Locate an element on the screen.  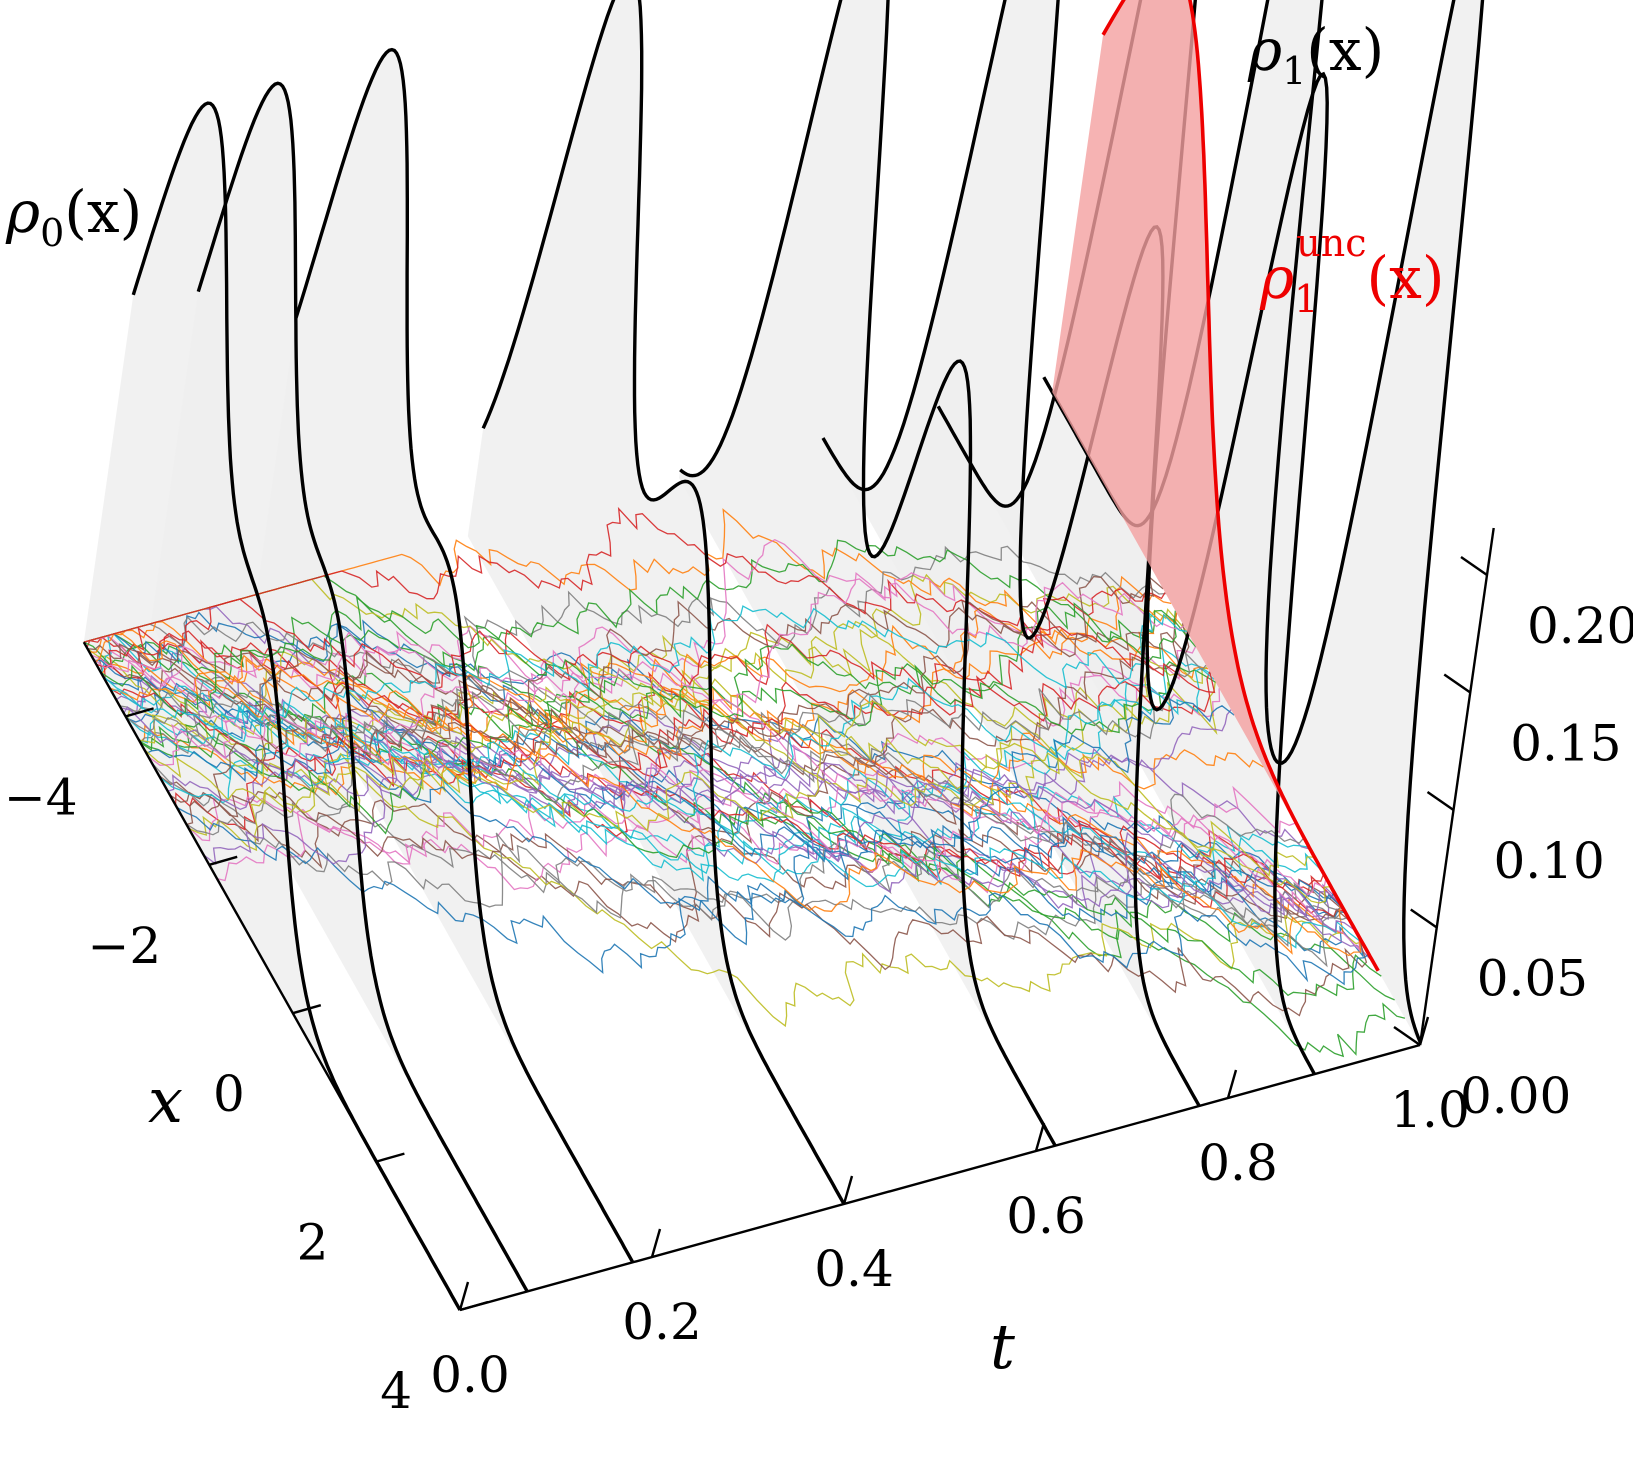
t-axis-line is located at coordinates (940, 1177).